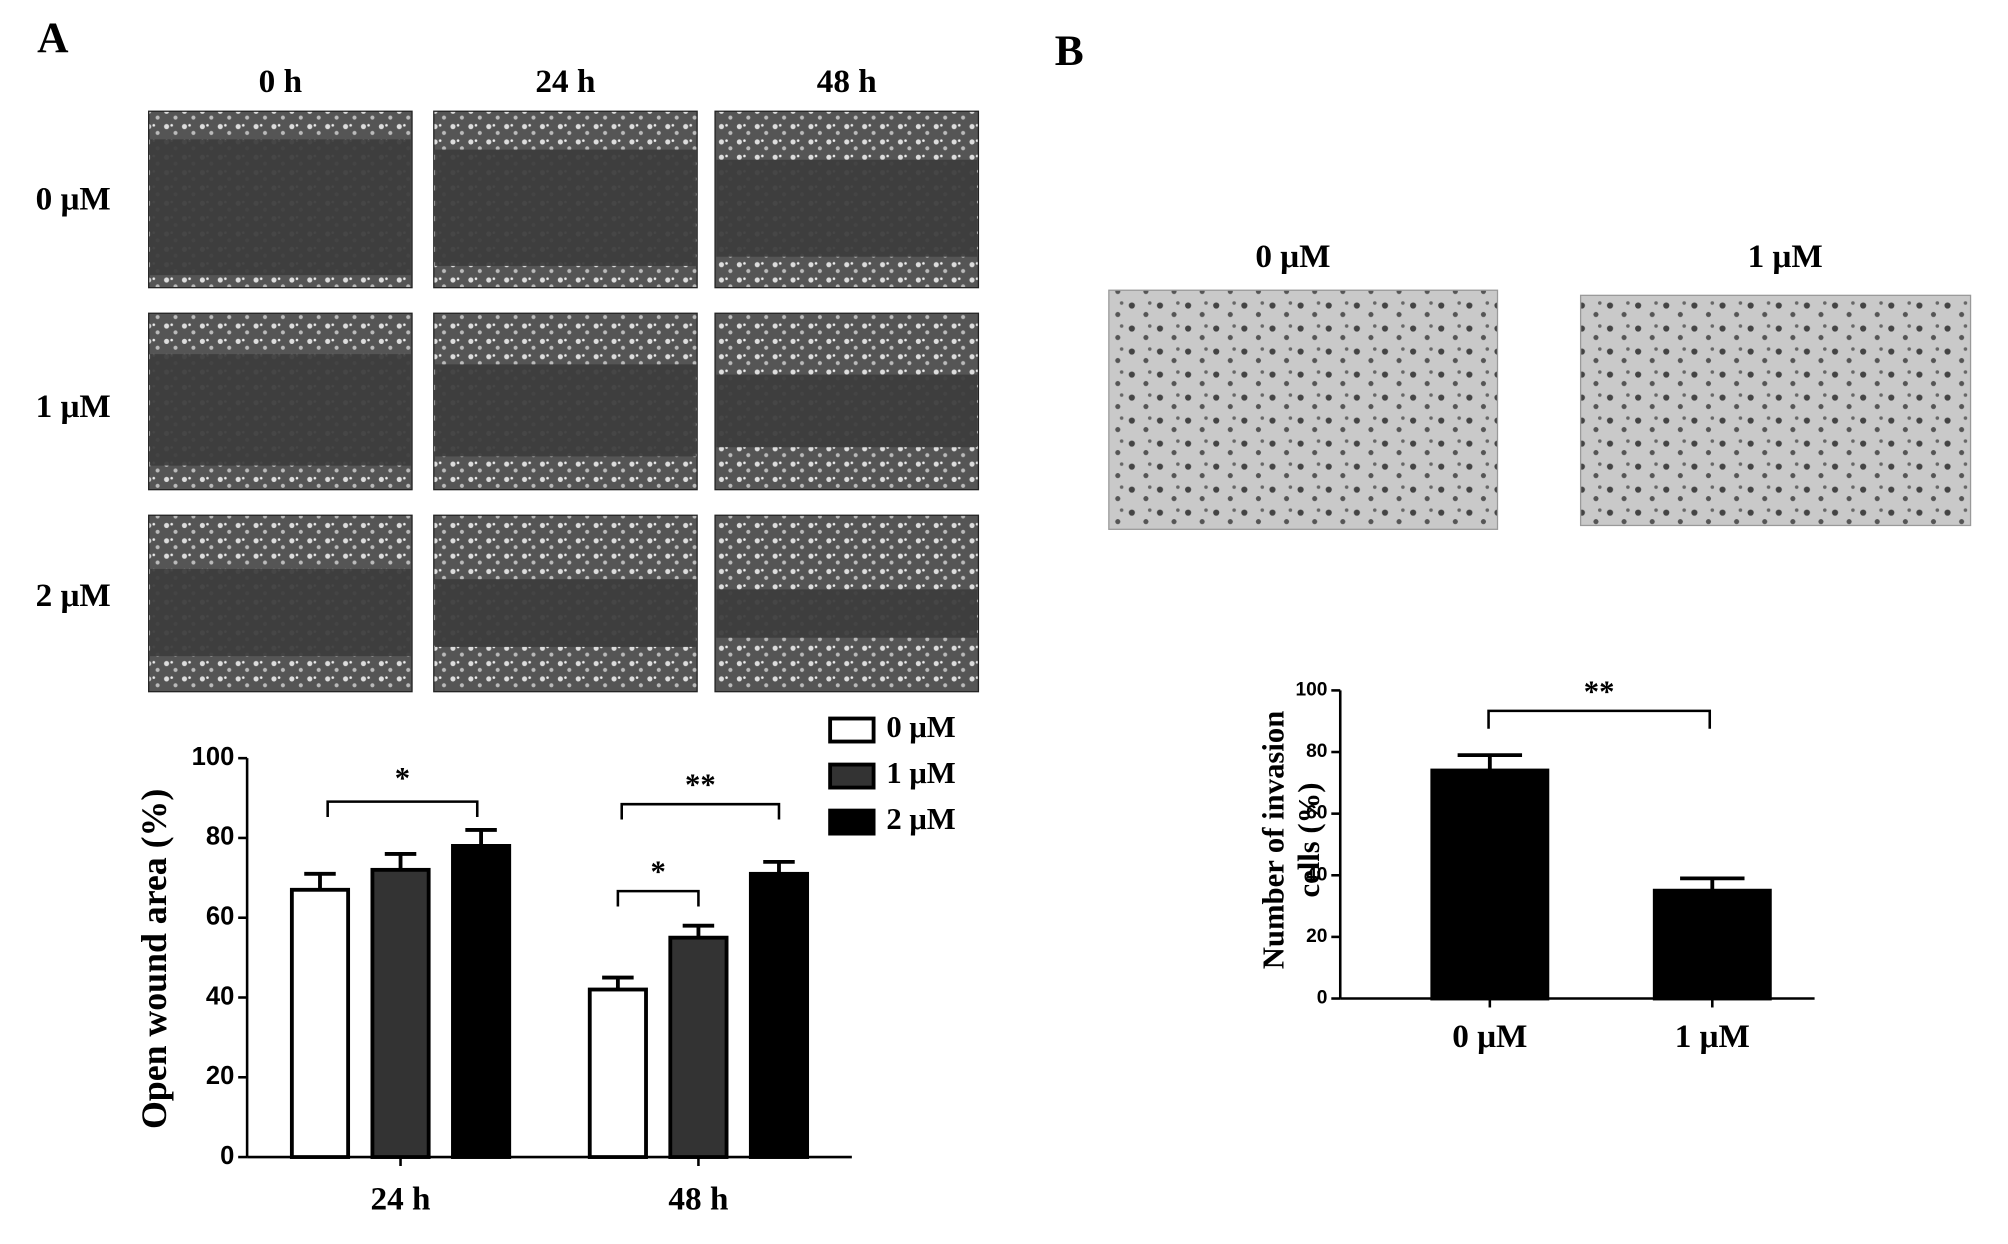 The height and width of the screenshot is (1244, 2008). Describe the element at coordinates (401, 1198) in the screenshot. I see `x-tick-label: 24 h` at that location.